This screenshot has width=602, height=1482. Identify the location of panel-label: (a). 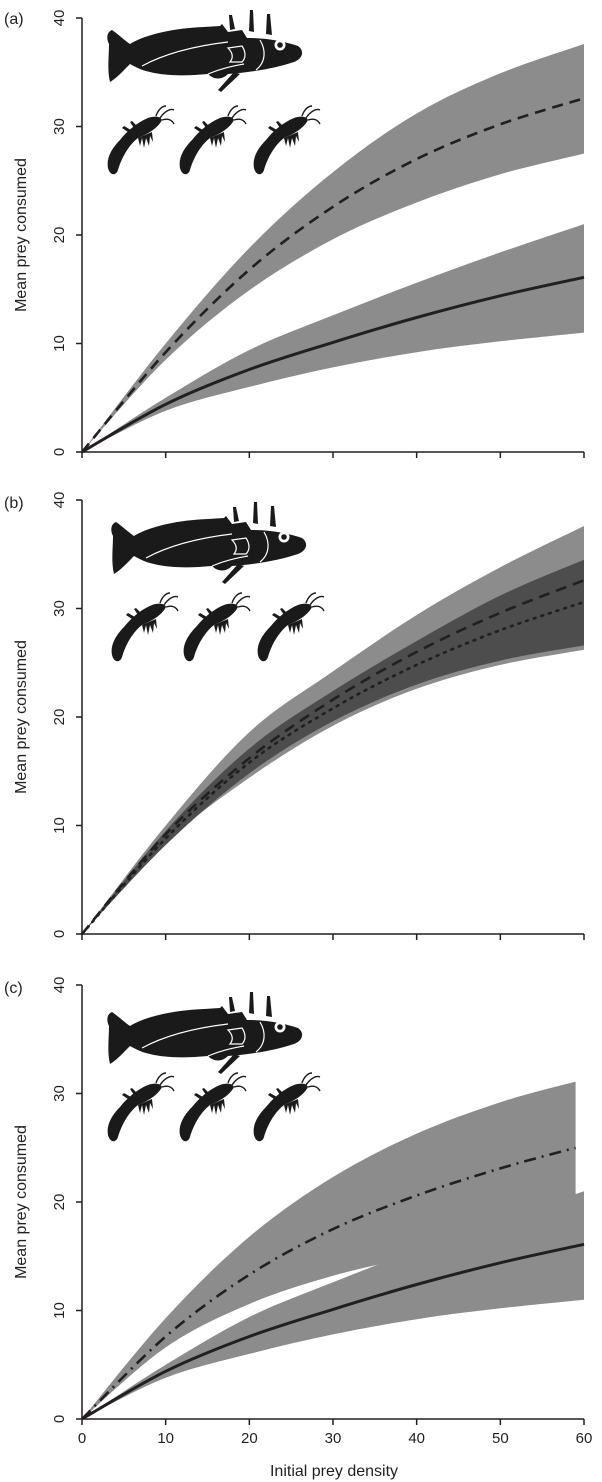
(14, 19).